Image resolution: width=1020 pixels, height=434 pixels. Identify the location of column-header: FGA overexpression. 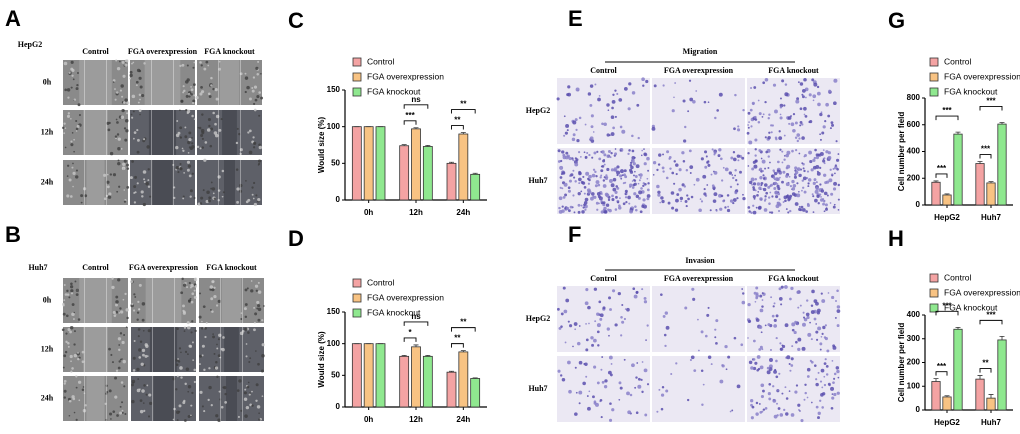
(163, 51).